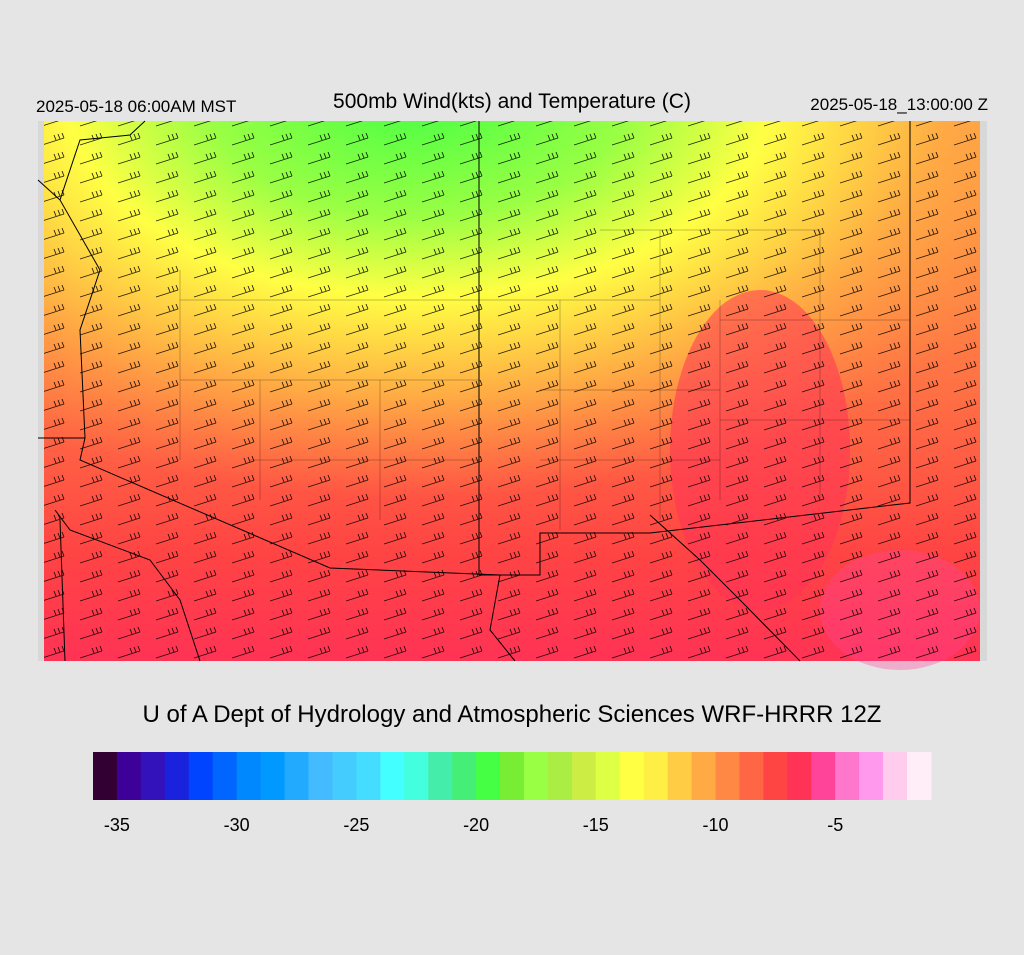 This screenshot has height=955, width=1024. I want to click on valid-time-local: 2025-05-18 06:00AM MST, so click(136, 106).